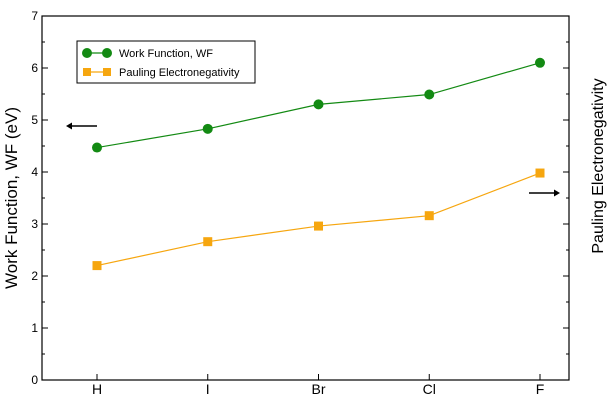 The height and width of the screenshot is (396, 609). Describe the element at coordinates (540, 388) in the screenshot. I see `x-tick-label: F` at that location.